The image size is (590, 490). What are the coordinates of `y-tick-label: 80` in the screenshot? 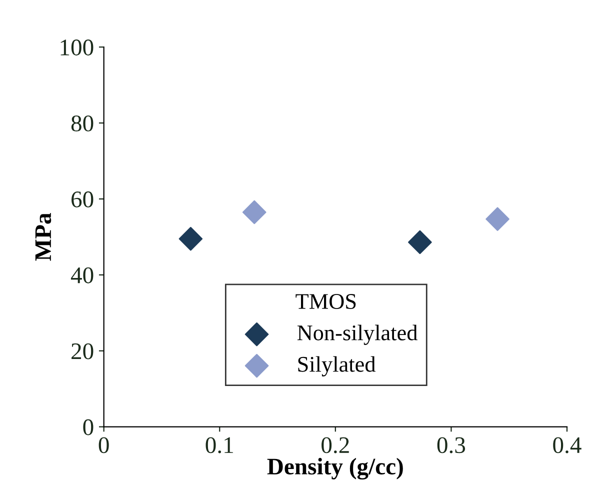 It's located at (82, 123).